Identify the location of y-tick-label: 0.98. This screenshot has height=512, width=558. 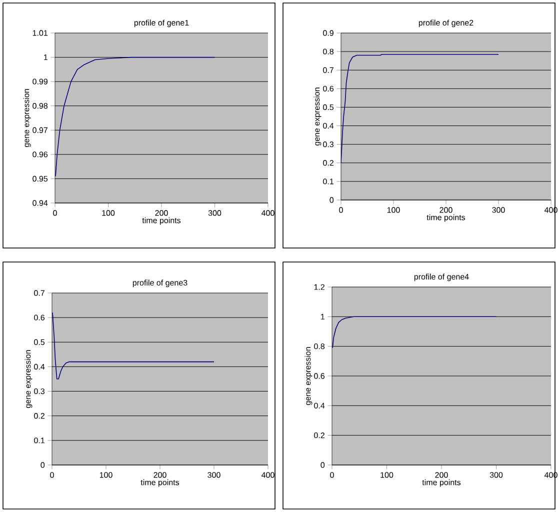
(40, 106).